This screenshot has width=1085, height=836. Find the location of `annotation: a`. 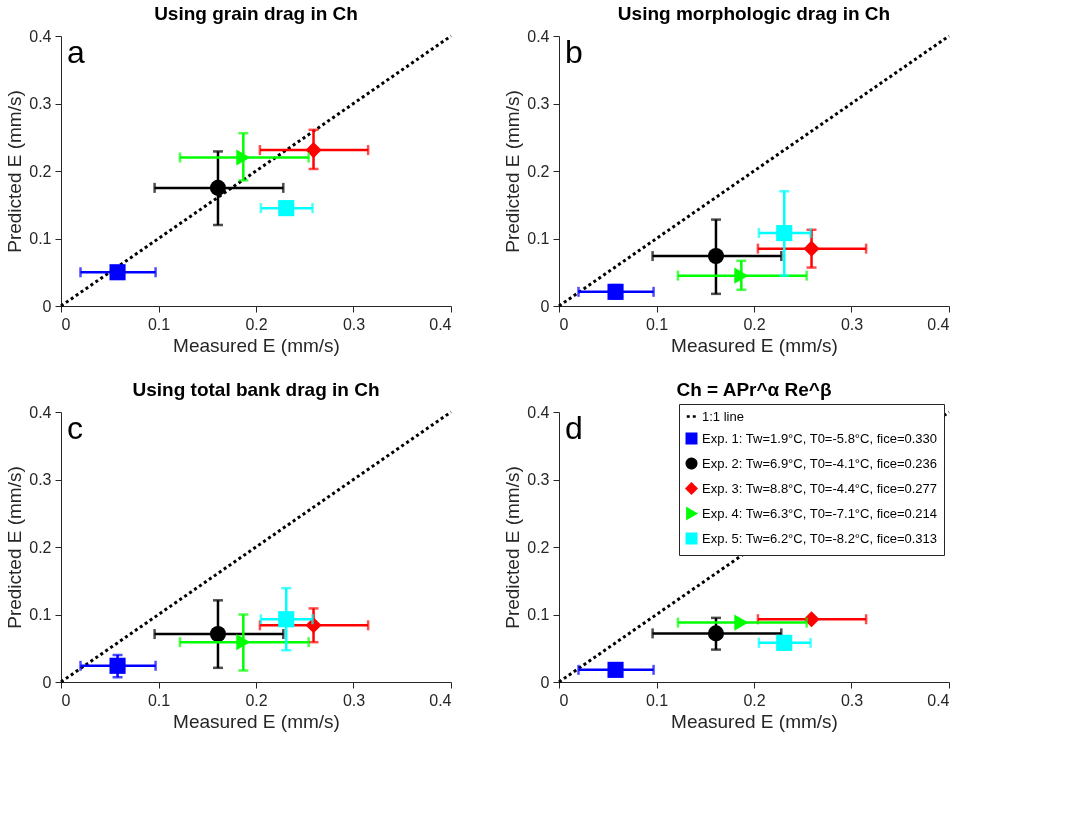

annotation: a is located at coordinates (76, 52).